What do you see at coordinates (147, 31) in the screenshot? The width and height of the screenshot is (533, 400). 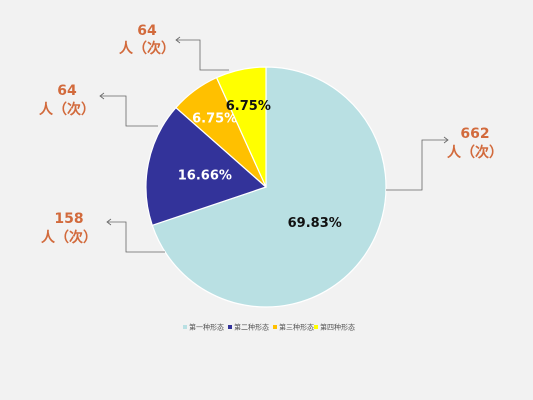 I see `callout-count-label-4: 64` at bounding box center [147, 31].